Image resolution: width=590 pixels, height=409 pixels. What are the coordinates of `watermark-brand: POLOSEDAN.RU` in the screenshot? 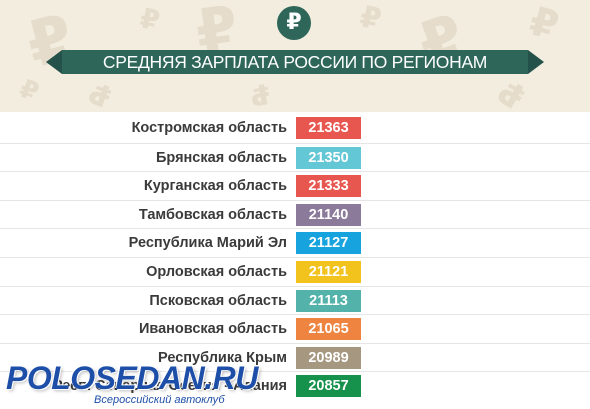 It's located at (132, 378).